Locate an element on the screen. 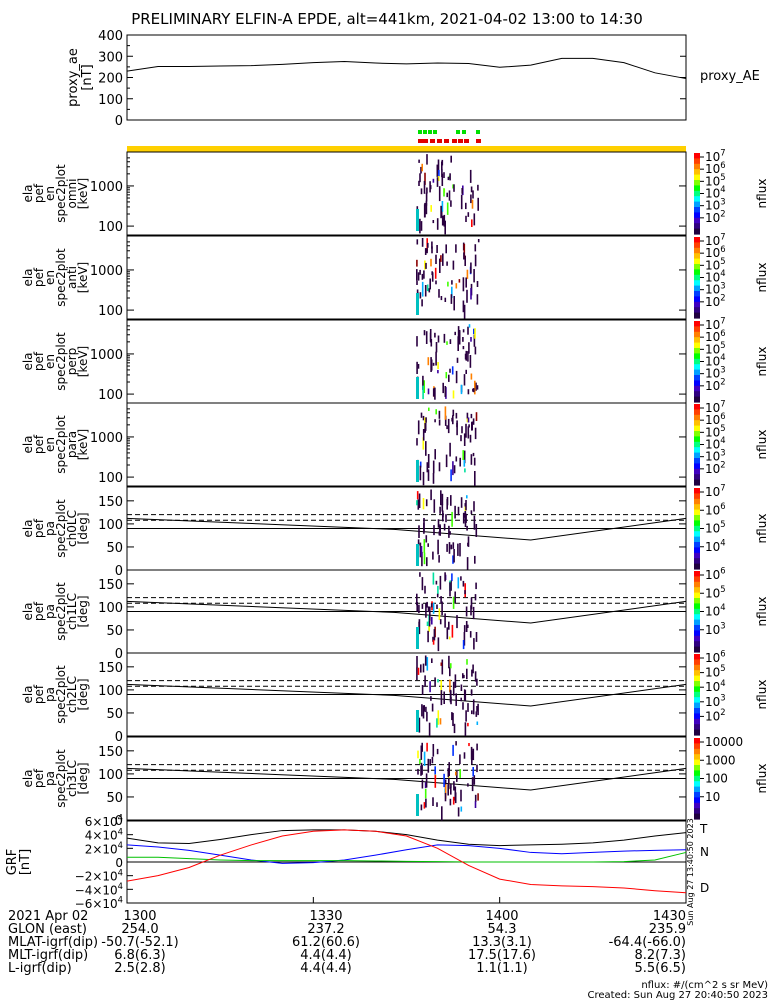  ephemeris-row-value: 5.5(6.5) is located at coordinates (661, 968).